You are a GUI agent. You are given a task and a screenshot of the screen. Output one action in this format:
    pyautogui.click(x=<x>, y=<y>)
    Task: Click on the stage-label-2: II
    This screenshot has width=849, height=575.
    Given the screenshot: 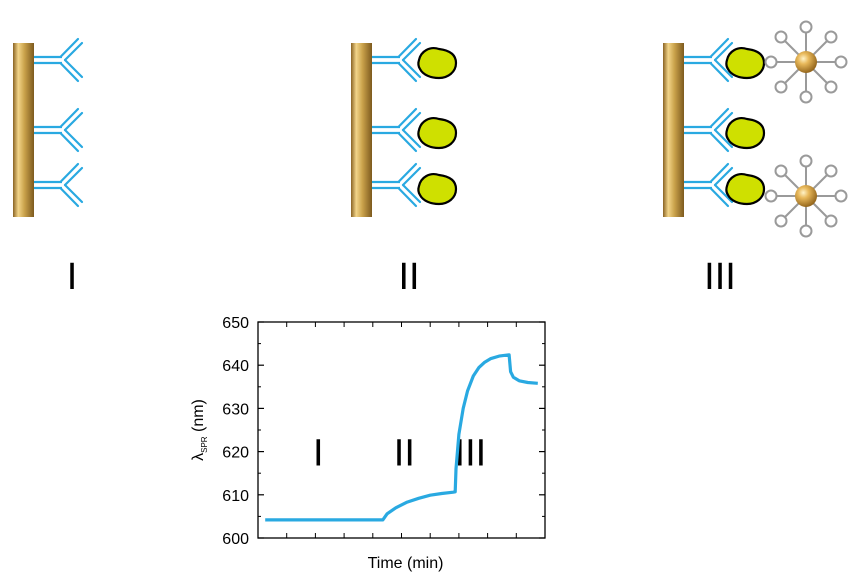 What is the action you would take?
    pyautogui.click(x=409, y=277)
    